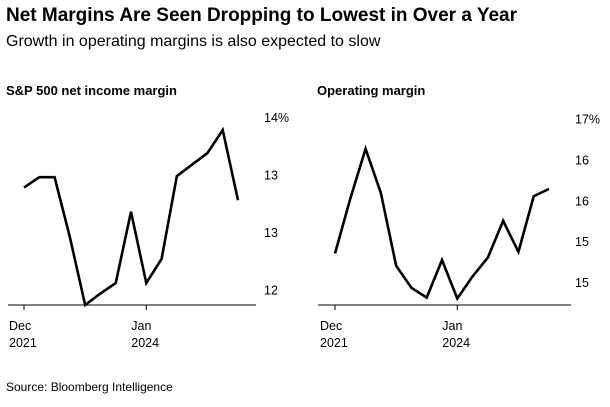  What do you see at coordinates (91, 90) in the screenshot?
I see `panel-title: S&P 500 net income margin` at bounding box center [91, 90].